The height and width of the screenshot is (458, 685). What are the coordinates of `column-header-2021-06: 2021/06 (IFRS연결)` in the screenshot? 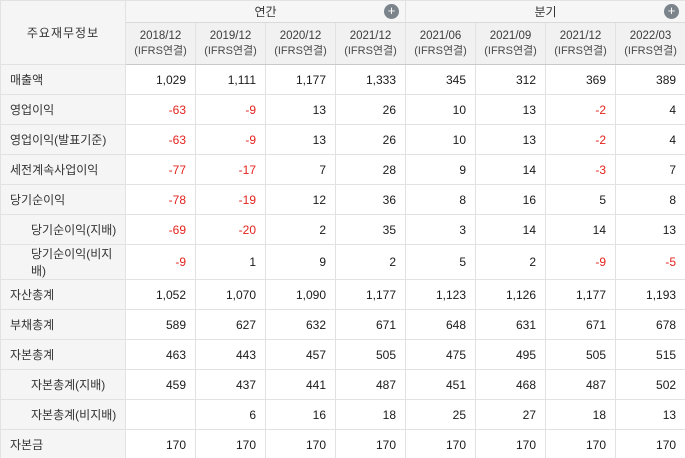 It's located at (441, 43).